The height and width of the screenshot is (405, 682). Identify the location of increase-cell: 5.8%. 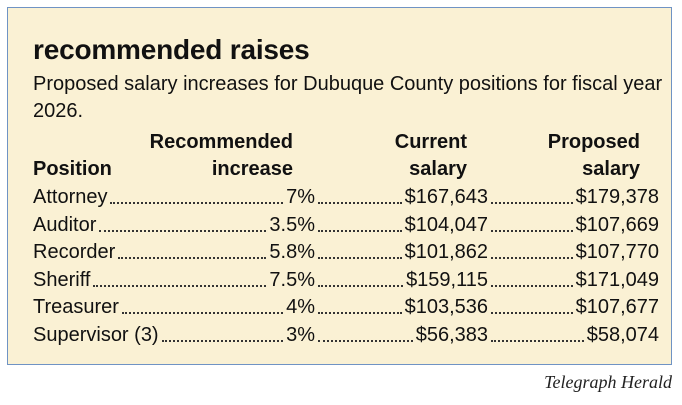
(292, 252).